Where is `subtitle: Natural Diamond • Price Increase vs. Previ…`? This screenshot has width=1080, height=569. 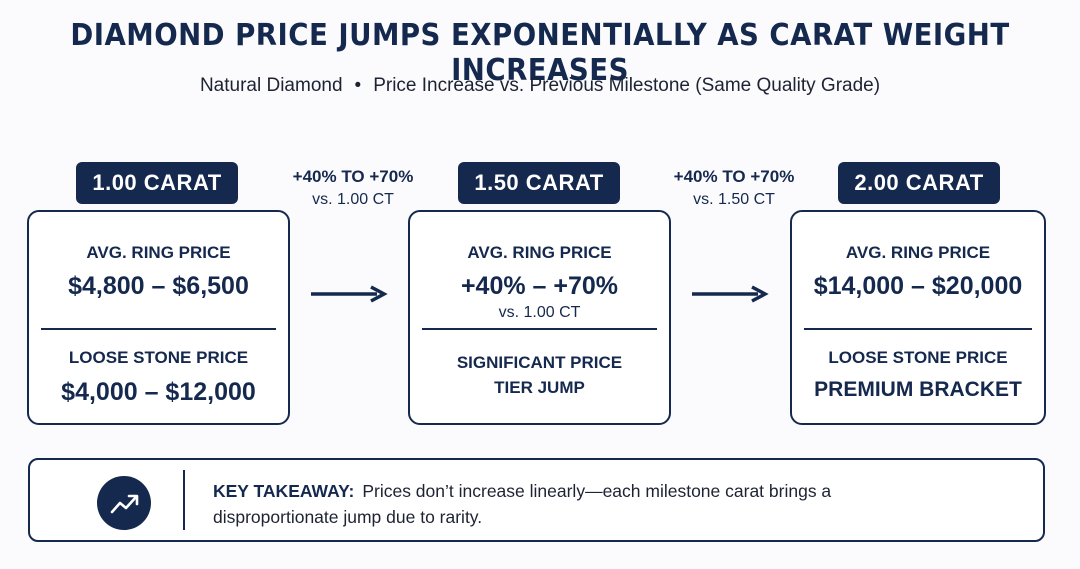 subtitle: Natural Diamond • Price Increase vs. Previ… is located at coordinates (540, 86).